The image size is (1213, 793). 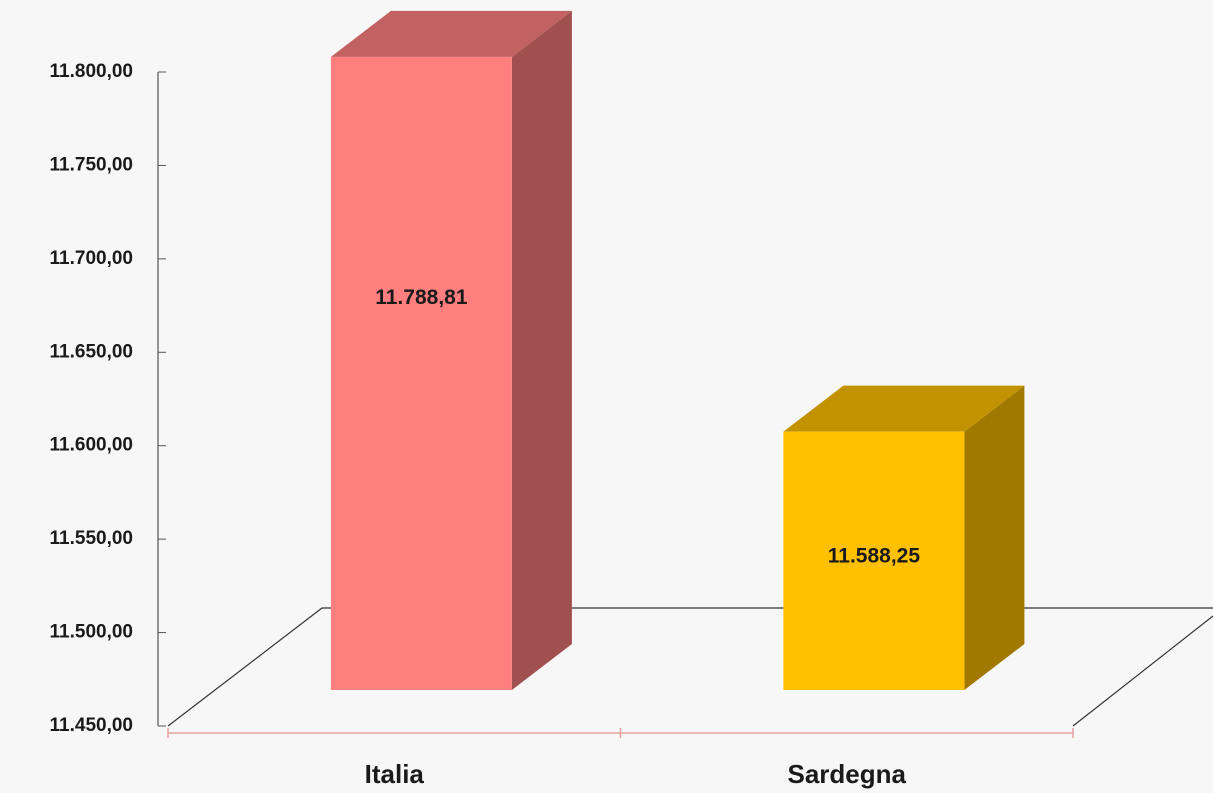 I want to click on x-tick-label: Sardegna, so click(x=847, y=774).